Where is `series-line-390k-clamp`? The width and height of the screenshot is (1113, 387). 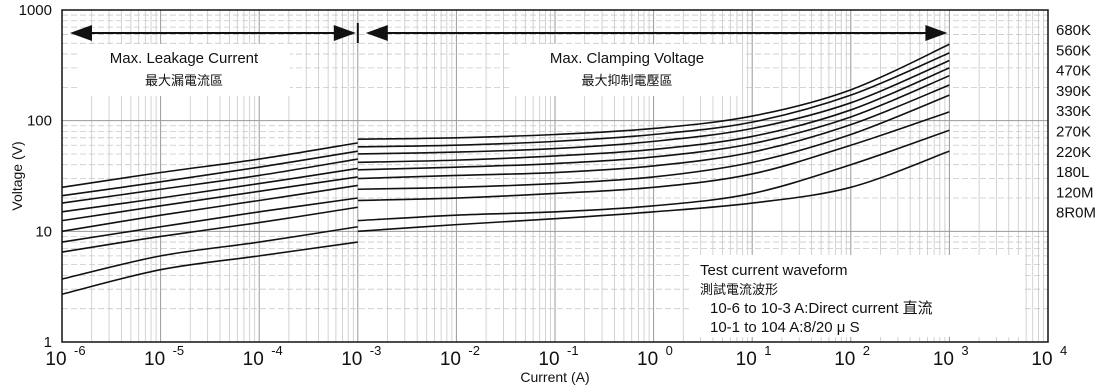 series-line-390k-clamp is located at coordinates (653, 115).